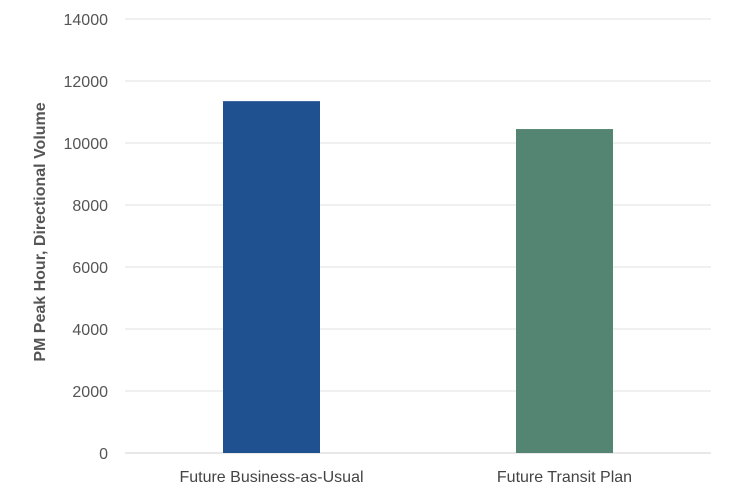  I want to click on y-tick-label: 4000, so click(90, 330).